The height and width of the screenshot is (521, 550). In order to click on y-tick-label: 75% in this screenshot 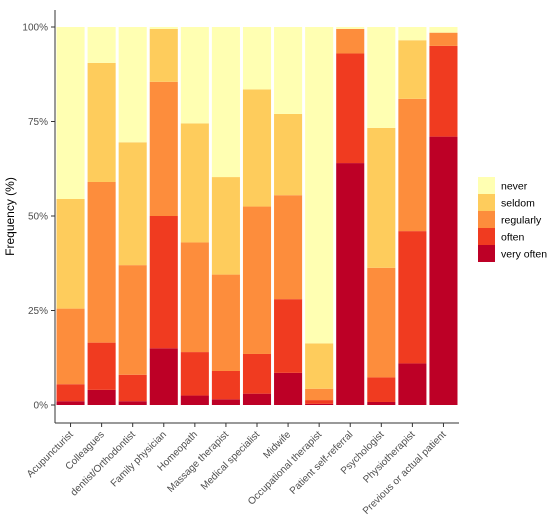, I will do `click(38, 122)`.